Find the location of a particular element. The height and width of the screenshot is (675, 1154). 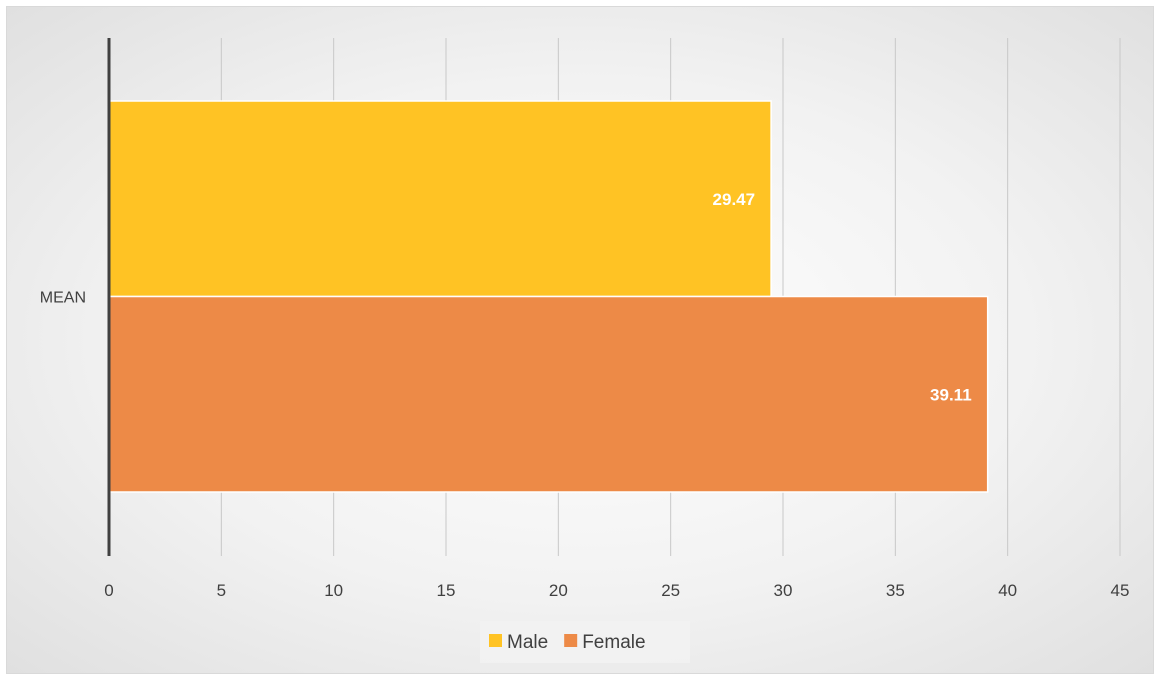

legend-label-female: Female is located at coordinates (613, 642).